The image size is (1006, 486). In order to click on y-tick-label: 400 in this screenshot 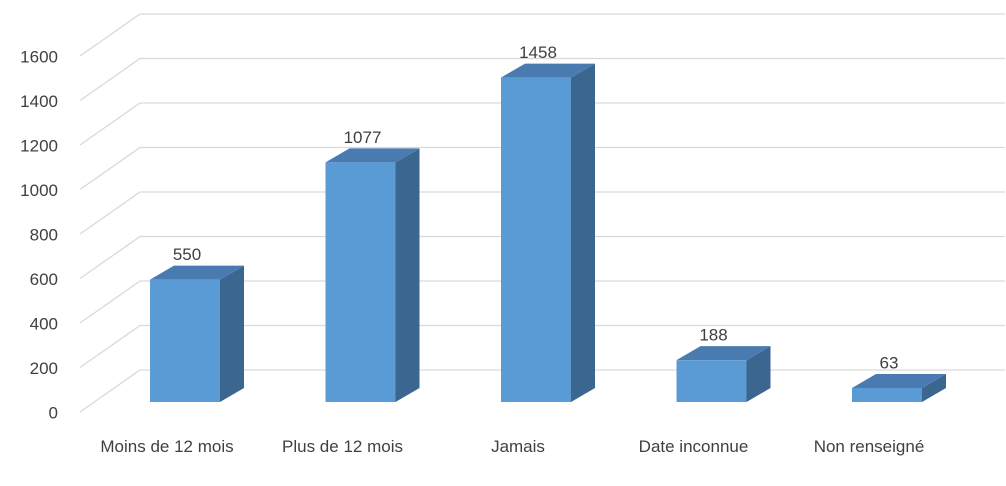, I will do `click(44, 323)`.